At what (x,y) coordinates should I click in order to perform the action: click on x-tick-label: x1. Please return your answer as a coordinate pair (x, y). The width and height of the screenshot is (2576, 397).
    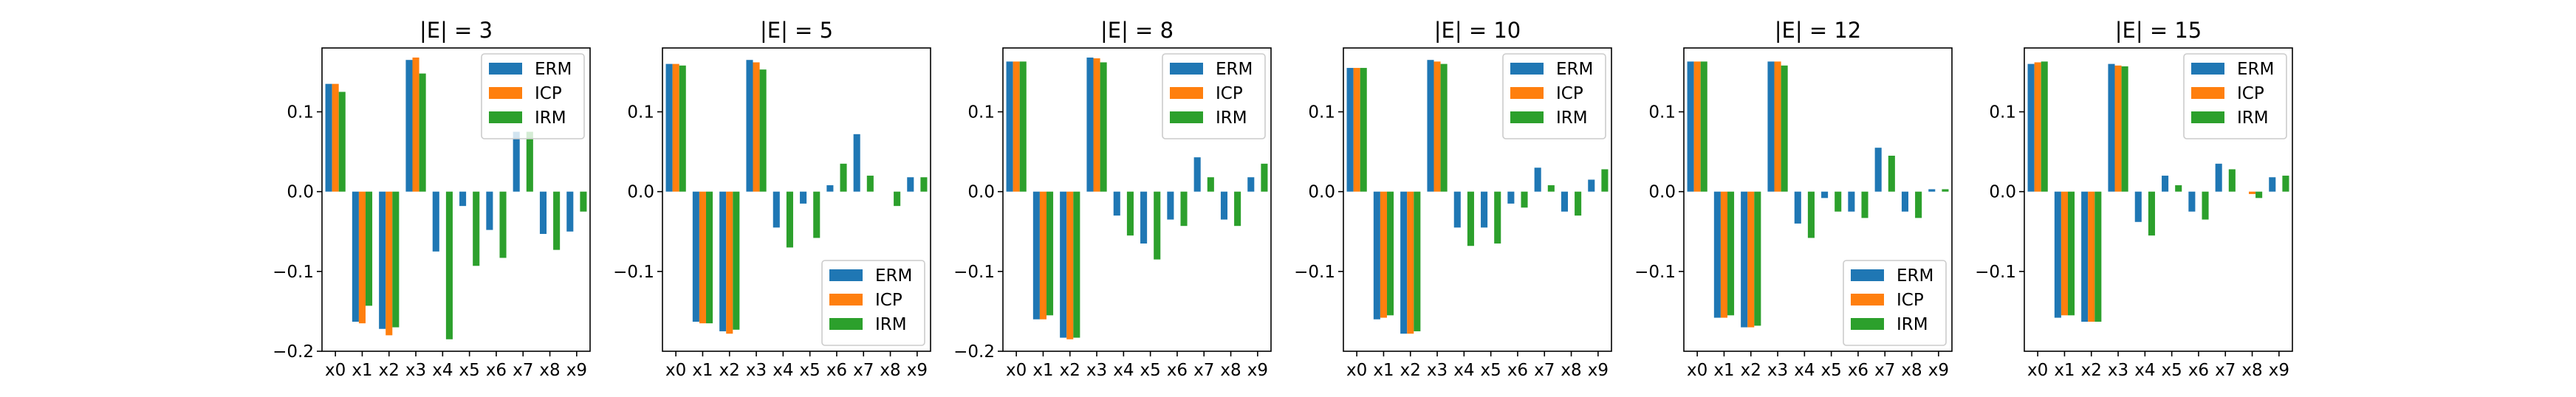
    Looking at the image, I should click on (1723, 370).